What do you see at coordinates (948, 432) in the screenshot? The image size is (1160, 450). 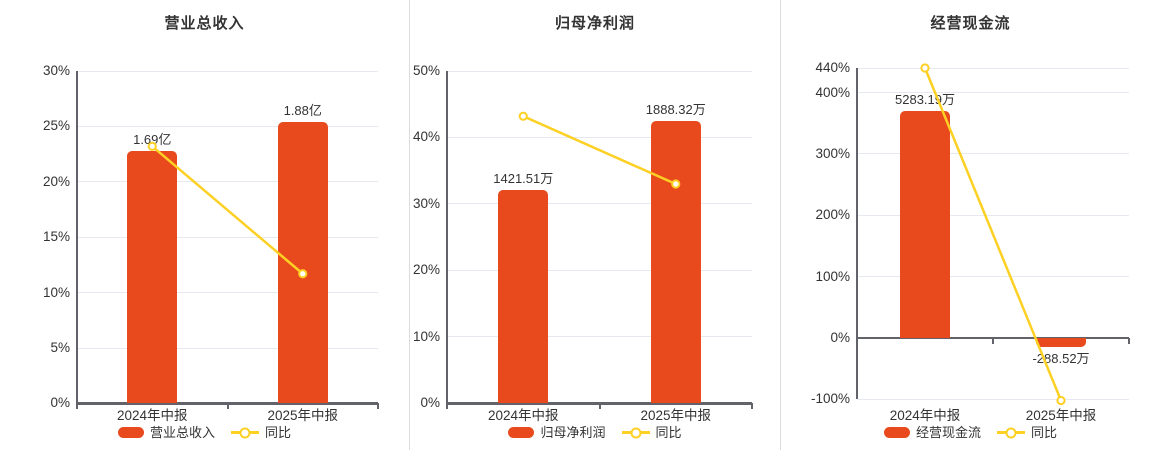 I see `legend-bar-label: 经营现金流` at bounding box center [948, 432].